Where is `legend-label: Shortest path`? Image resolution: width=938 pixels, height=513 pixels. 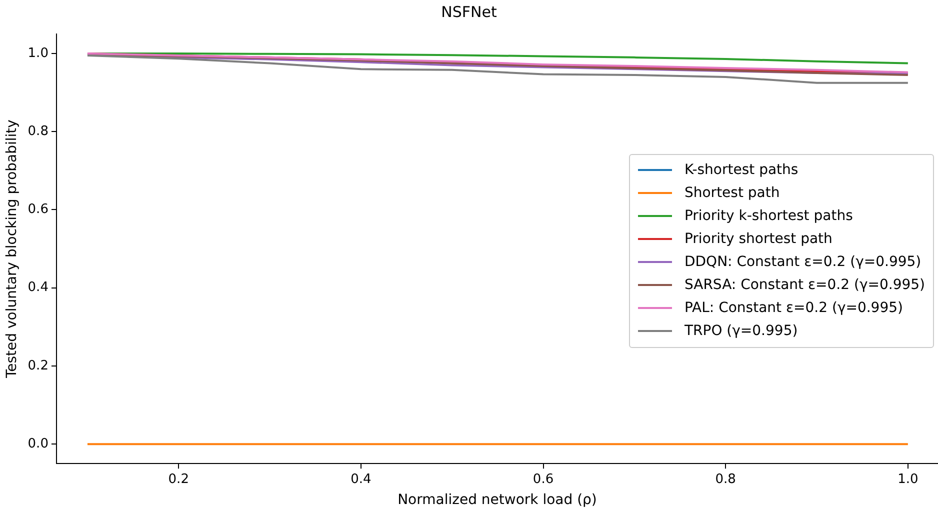
legend-label: Shortest path is located at coordinates (732, 193).